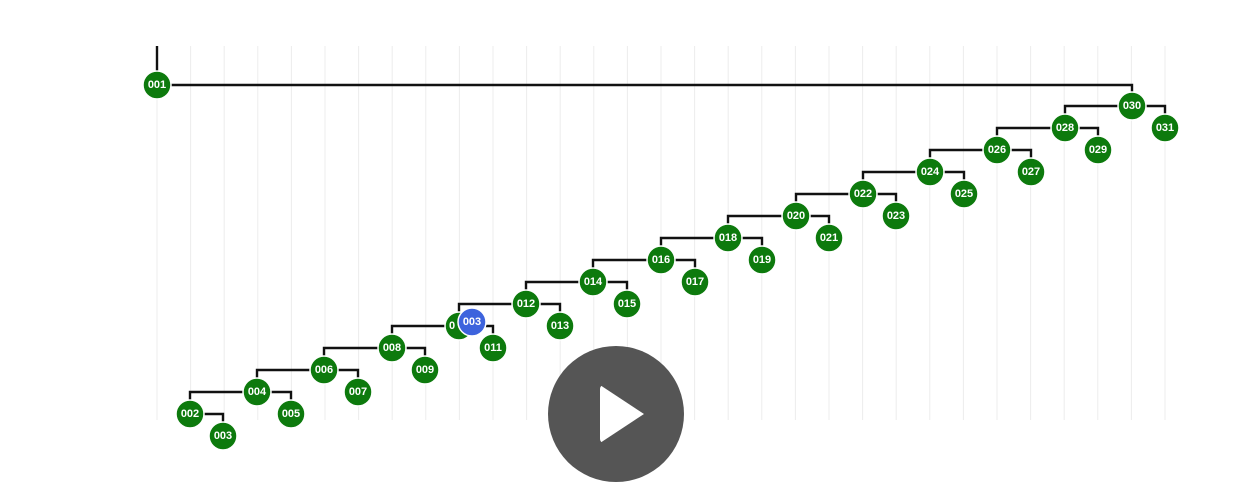  I want to click on tree-node-015-circle, so click(627, 304).